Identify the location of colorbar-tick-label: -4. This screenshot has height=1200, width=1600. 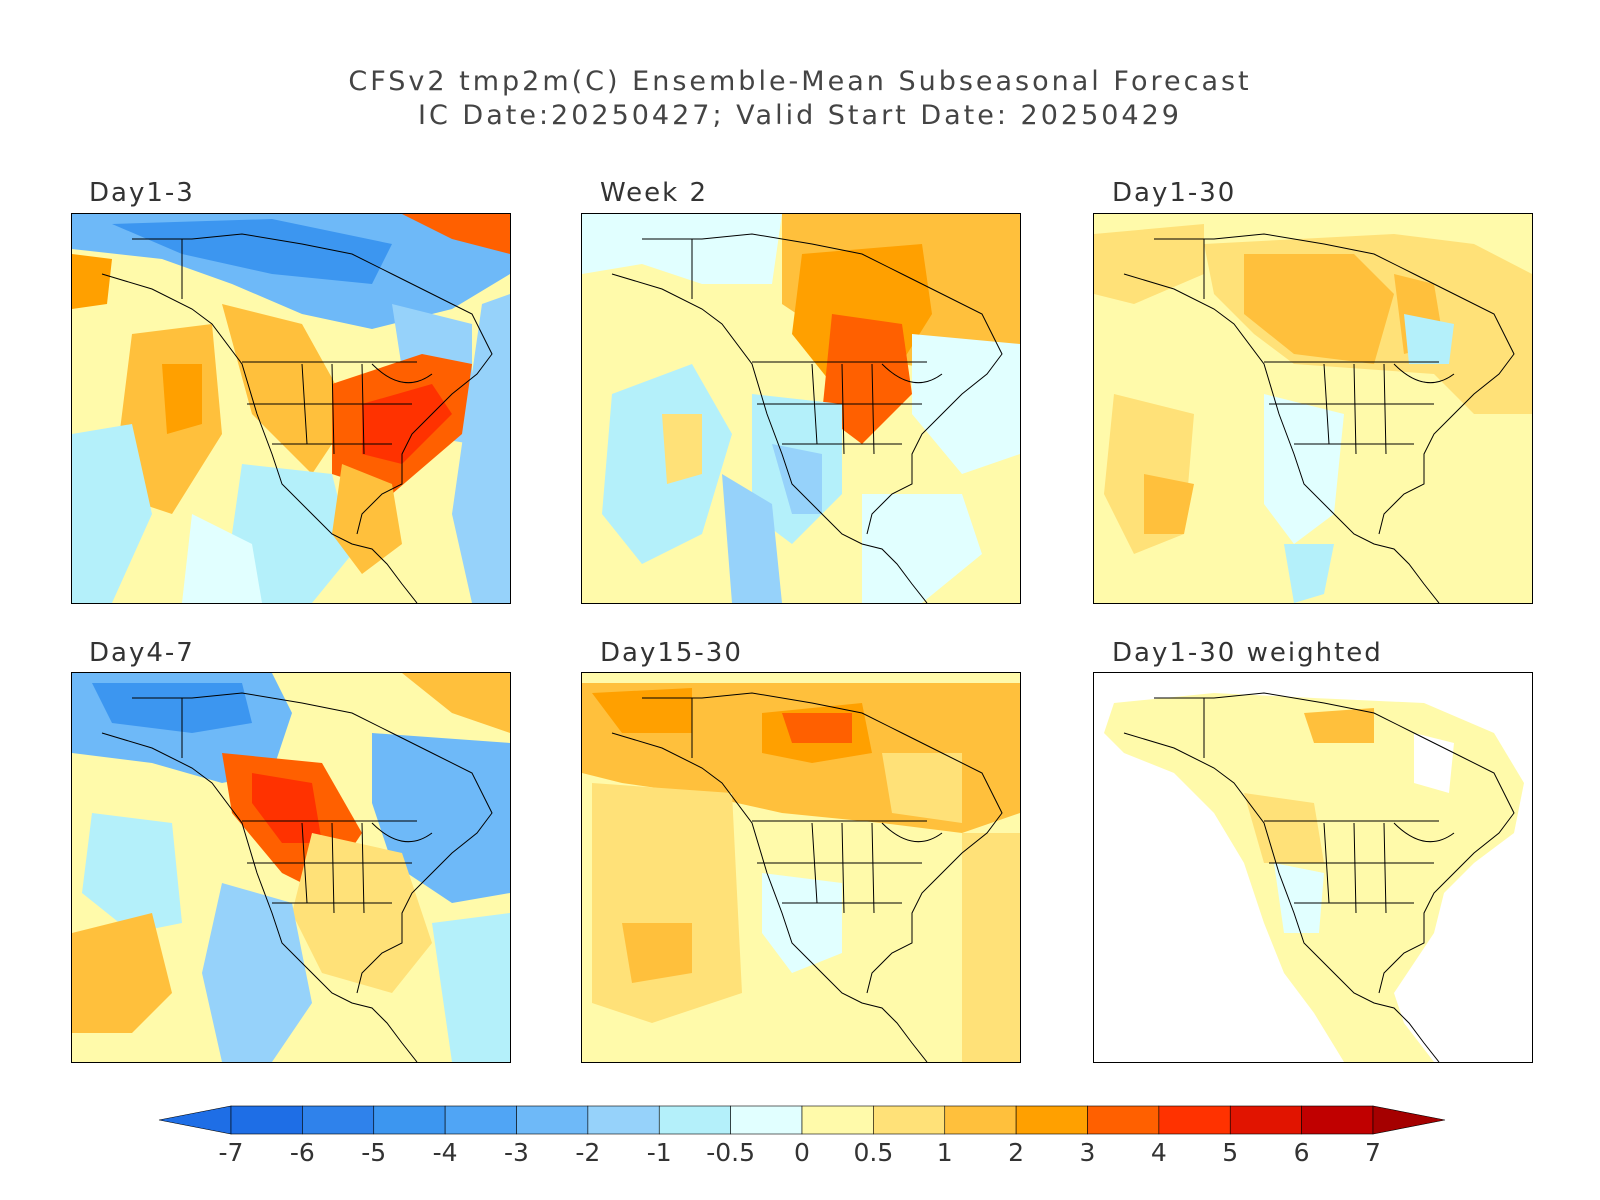
(445, 1152).